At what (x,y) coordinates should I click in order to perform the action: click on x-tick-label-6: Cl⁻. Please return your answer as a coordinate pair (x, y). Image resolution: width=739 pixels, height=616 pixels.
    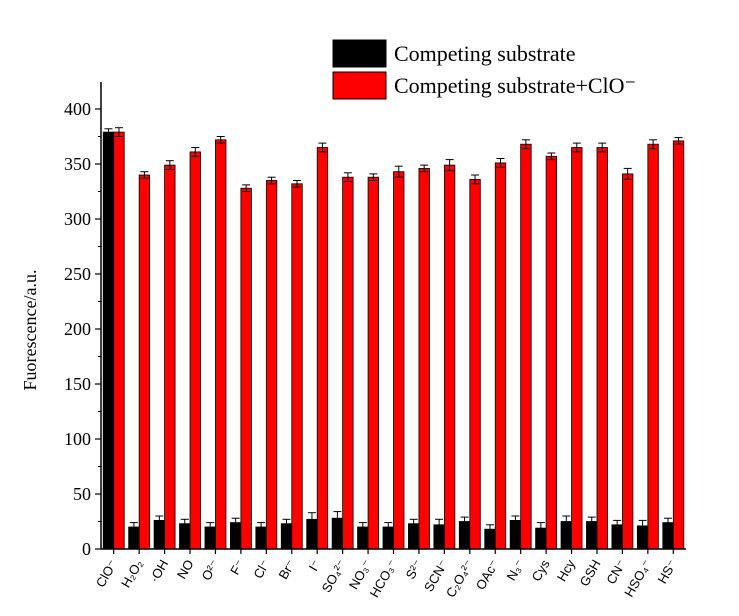
    Looking at the image, I should click on (261, 569).